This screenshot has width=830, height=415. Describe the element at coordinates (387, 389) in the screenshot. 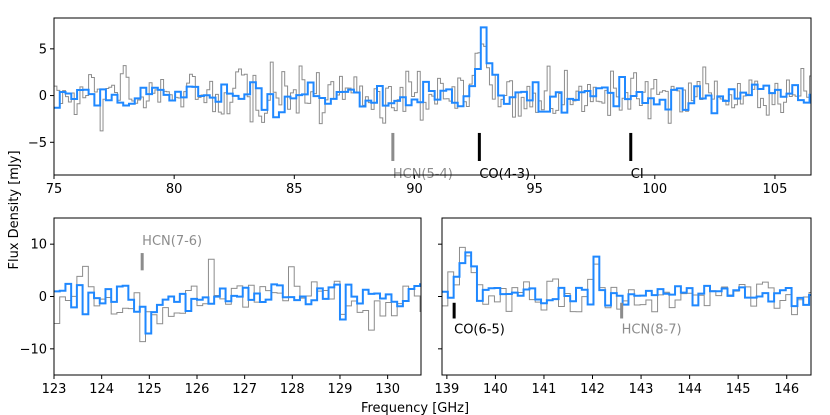

I see `x-tick-label: 130` at that location.